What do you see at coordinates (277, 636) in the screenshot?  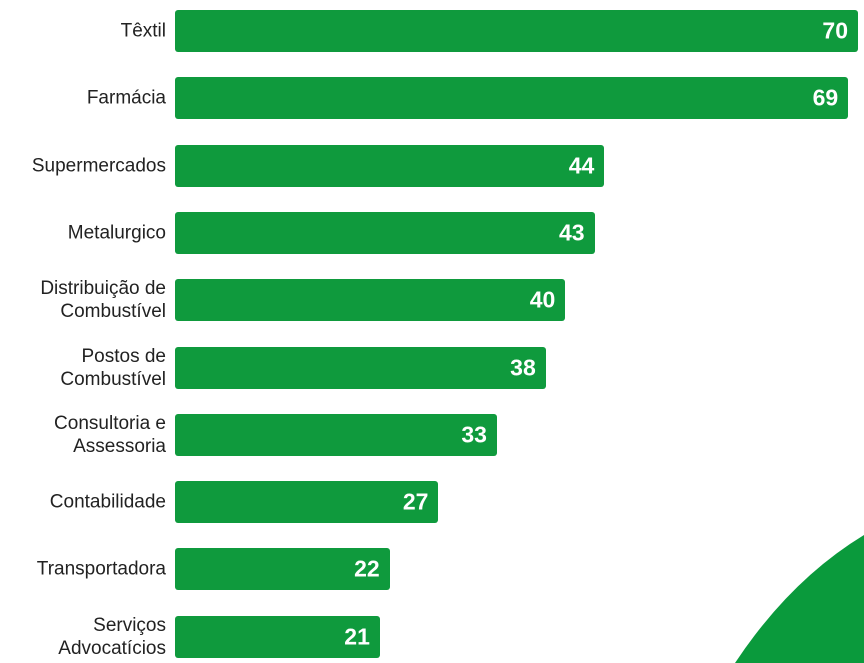 I see `bar: 21` at bounding box center [277, 636].